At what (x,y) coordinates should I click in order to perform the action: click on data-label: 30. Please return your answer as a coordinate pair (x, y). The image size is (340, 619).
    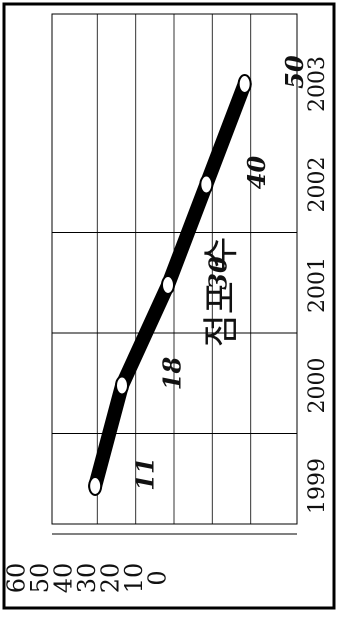
    Looking at the image, I should click on (218, 273).